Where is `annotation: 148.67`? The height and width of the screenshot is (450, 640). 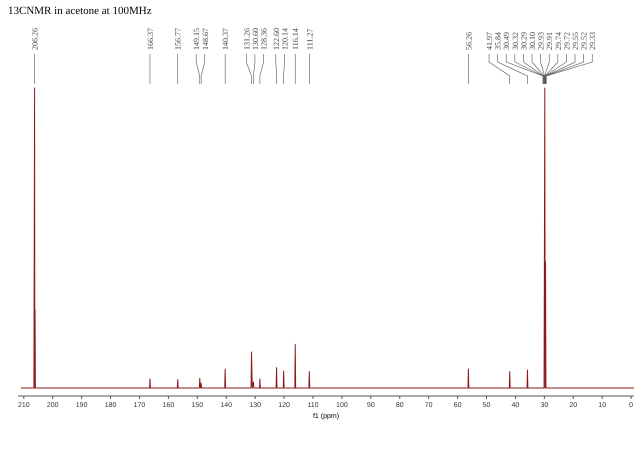 annotation: 148.67 is located at coordinates (205, 39).